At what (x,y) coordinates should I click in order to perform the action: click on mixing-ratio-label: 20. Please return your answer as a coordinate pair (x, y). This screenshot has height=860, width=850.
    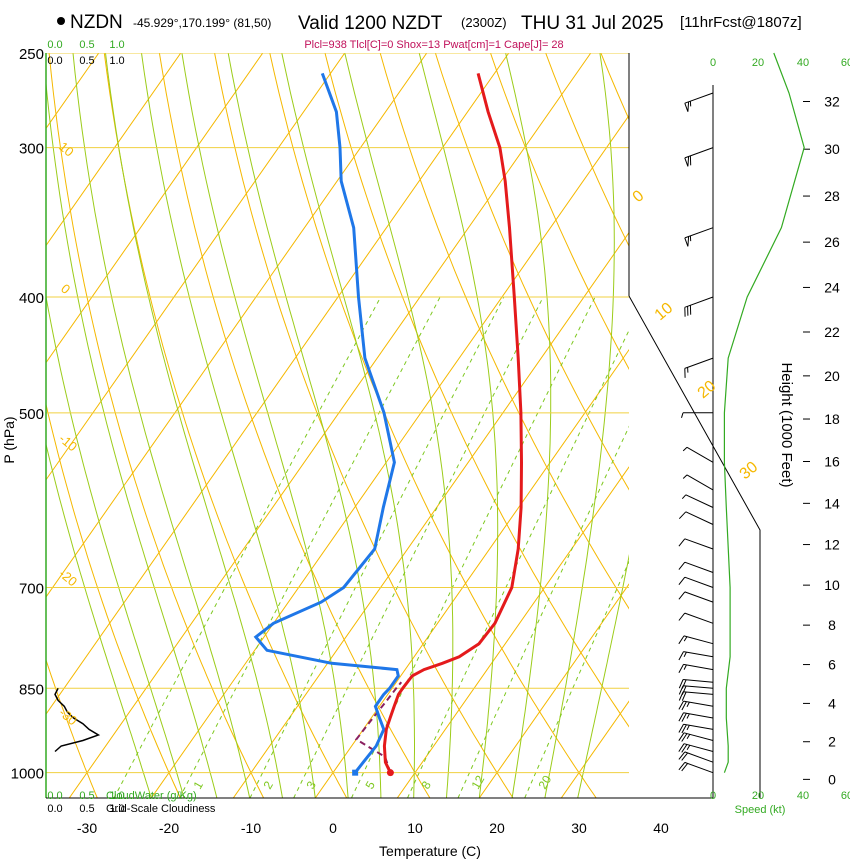
    Looking at the image, I should click on (544, 782).